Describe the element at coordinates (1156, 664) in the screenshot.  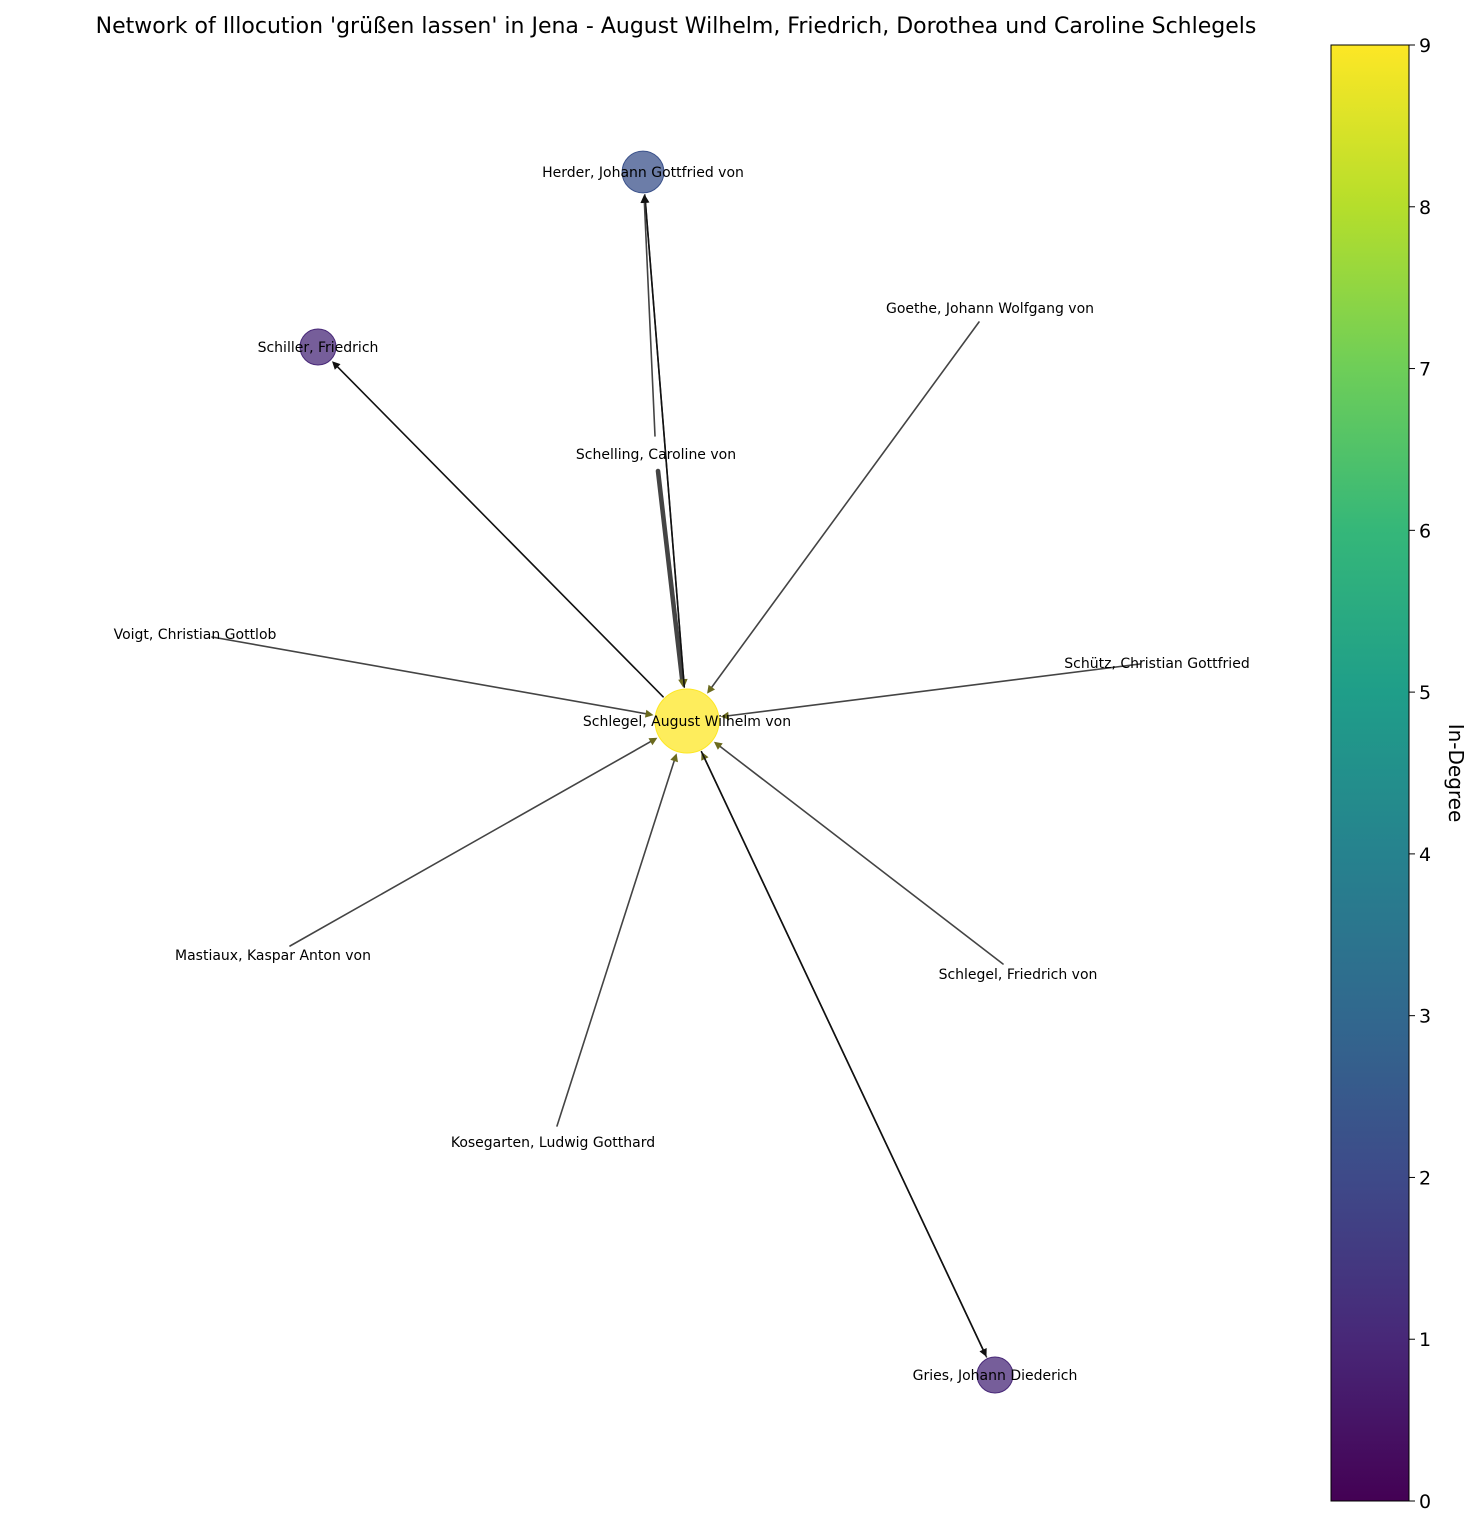
I see `node-label-schuetz: Schütz, Christian Gottfried` at that location.